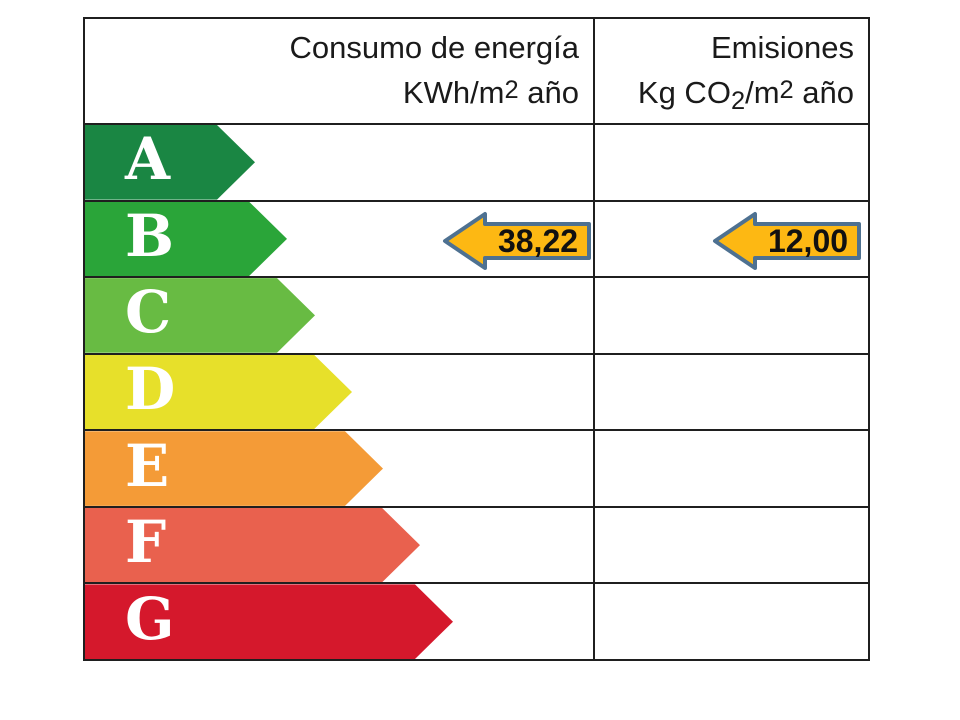  Describe the element at coordinates (786, 89) in the screenshot. I see `emissions-unit-exponent: 2` at that location.